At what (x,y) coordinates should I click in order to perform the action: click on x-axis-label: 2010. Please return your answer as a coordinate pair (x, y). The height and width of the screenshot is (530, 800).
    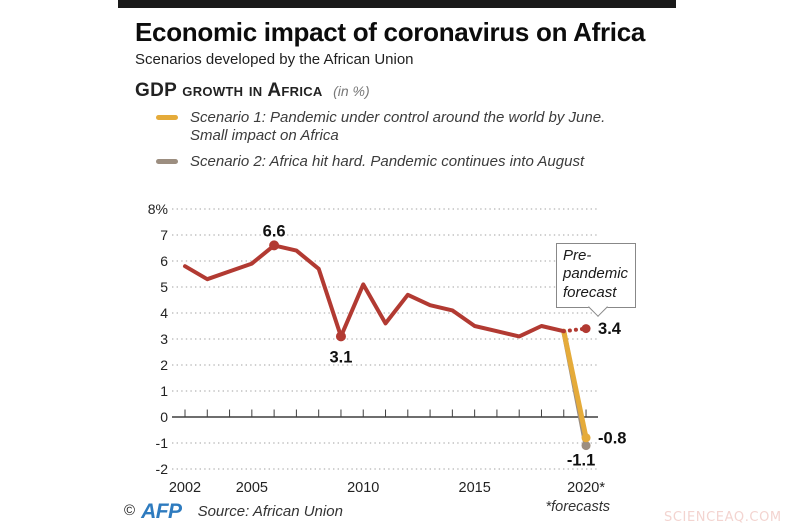
    Looking at the image, I should click on (363, 488).